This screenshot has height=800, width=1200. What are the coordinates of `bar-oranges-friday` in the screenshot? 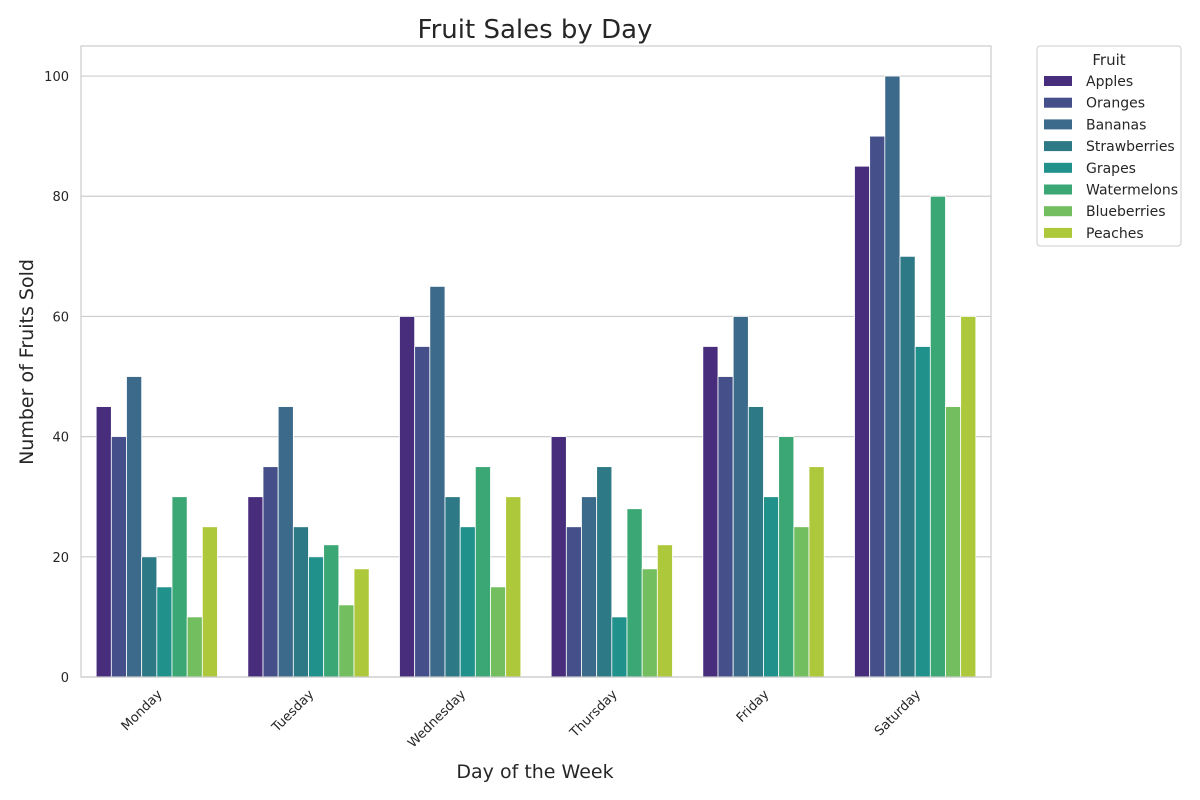 It's located at (725, 527).